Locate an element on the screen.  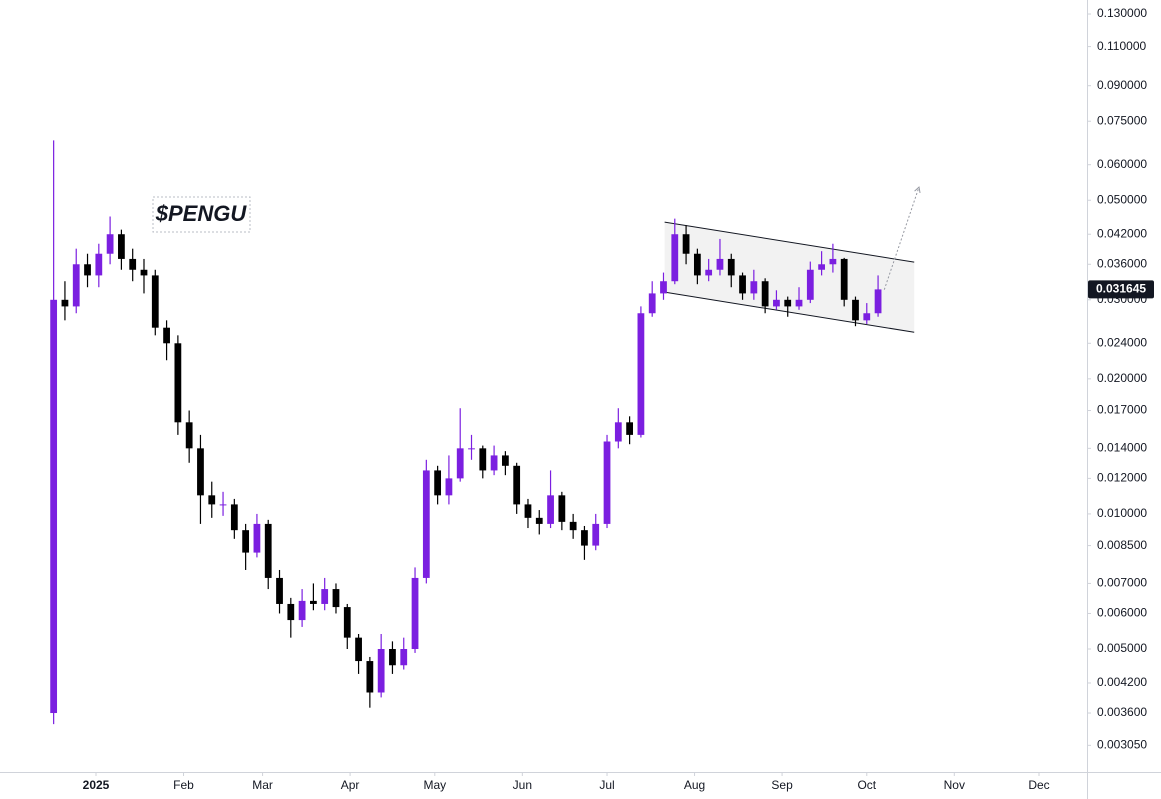
x-tick-label: Sep is located at coordinates (782, 785).